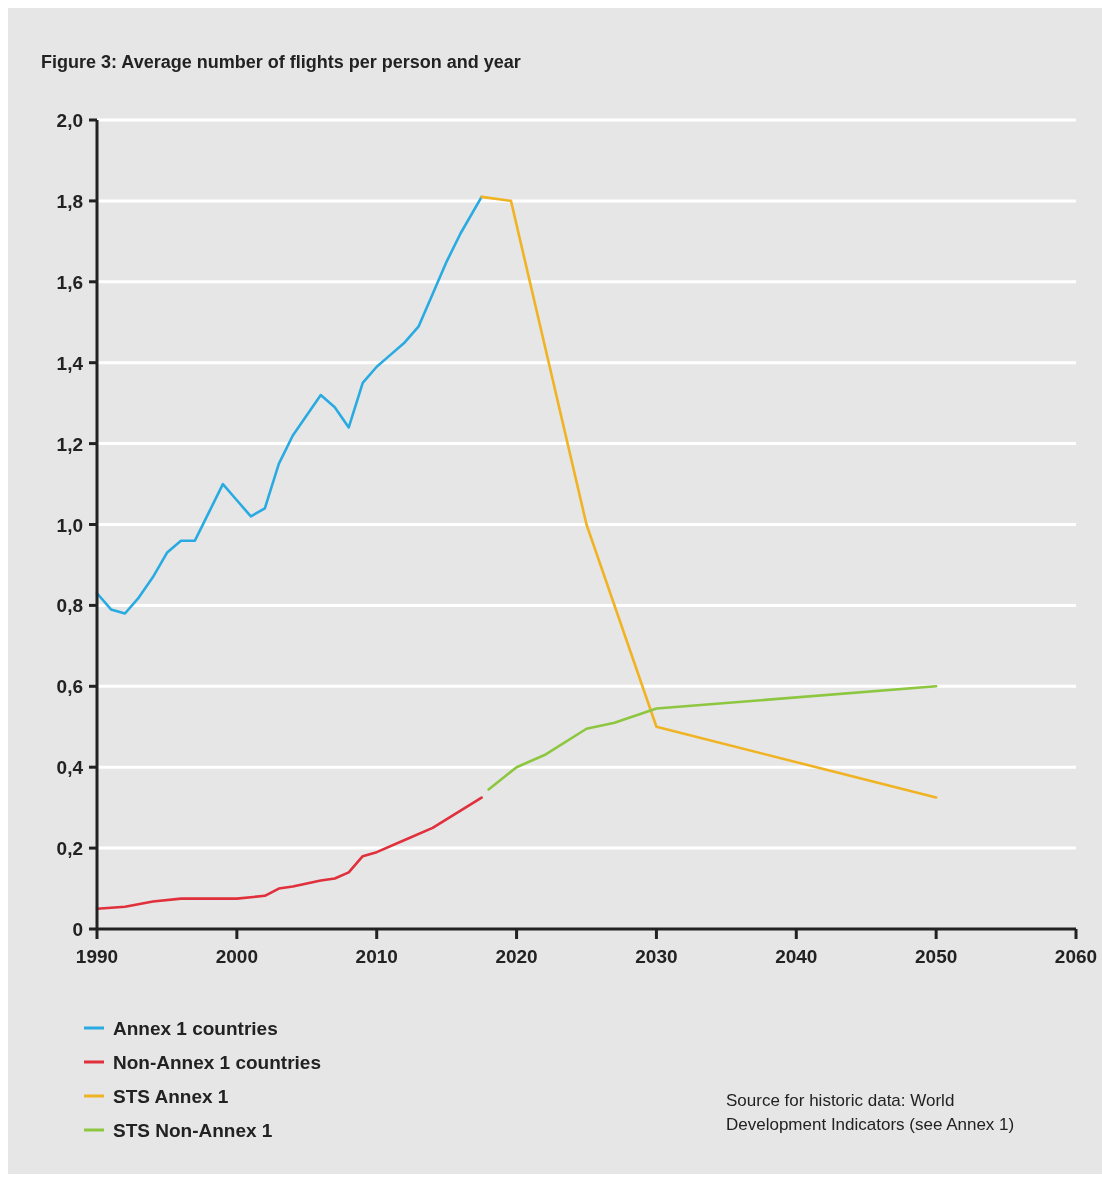 This screenshot has height=1182, width=1102. I want to click on x-tick-label: 2000, so click(236, 956).